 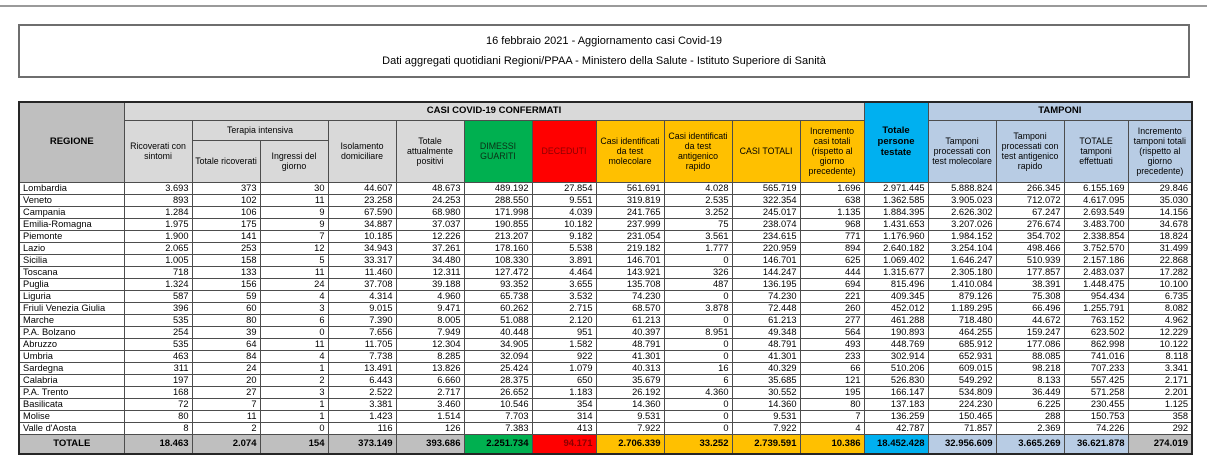 I want to click on value-cell: 61.213, so click(x=766, y=320).